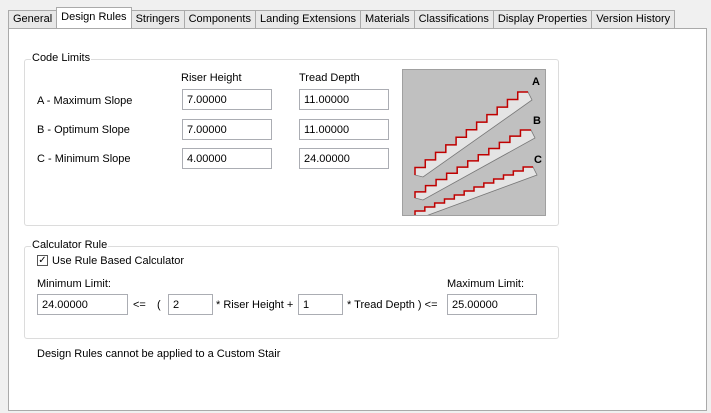 The width and height of the screenshot is (711, 413). What do you see at coordinates (85, 101) in the screenshot?
I see `max-slope-label: A - Maximum Slope` at bounding box center [85, 101].